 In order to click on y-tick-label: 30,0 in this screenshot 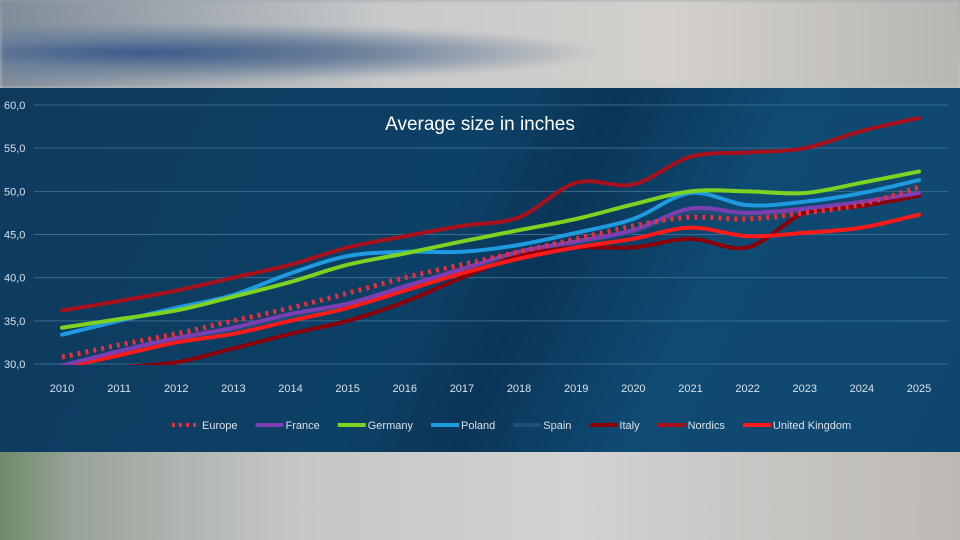, I will do `click(14, 365)`.